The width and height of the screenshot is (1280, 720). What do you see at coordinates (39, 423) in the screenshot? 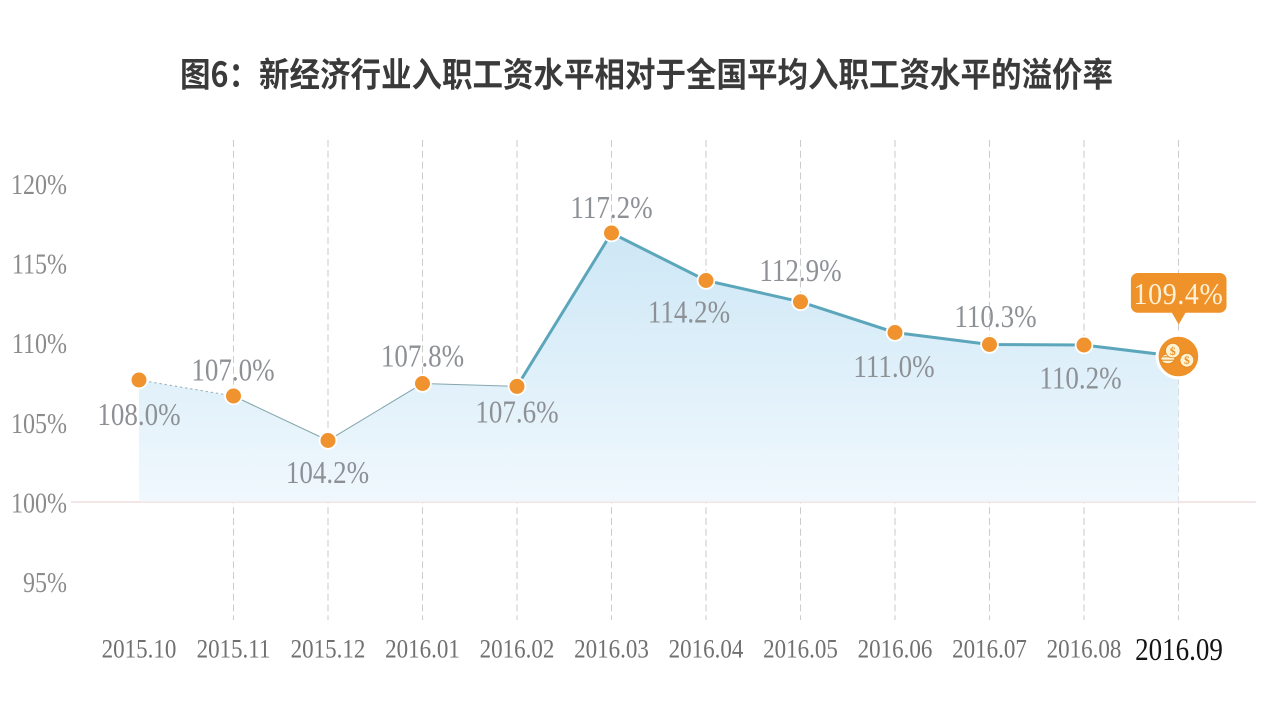
I see `svg-text: 105%` at bounding box center [39, 423].